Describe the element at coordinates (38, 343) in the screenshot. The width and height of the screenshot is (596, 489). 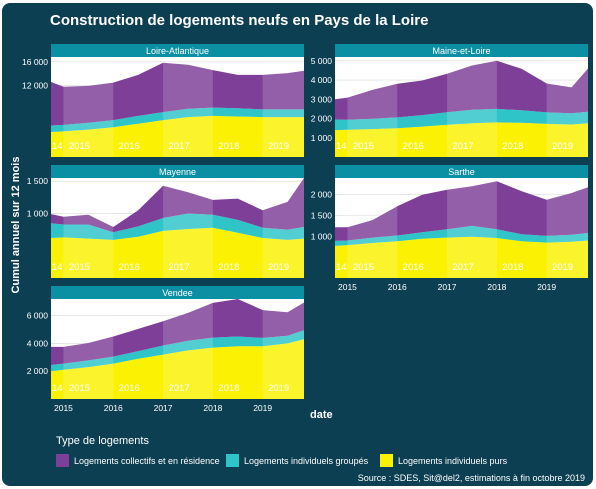
I see `y-tick-label-vendee-1: 4 000` at that location.